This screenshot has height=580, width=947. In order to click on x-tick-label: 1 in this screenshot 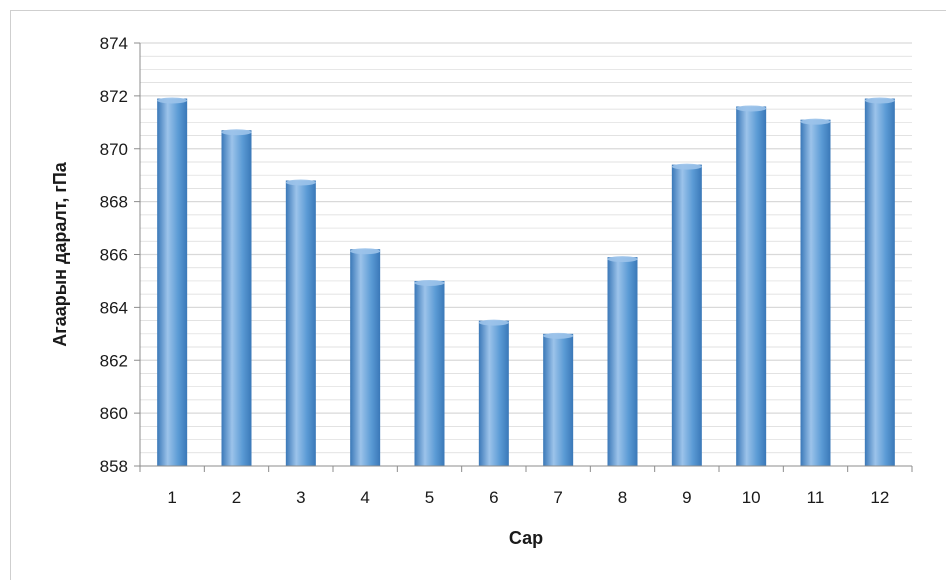, I will do `click(171, 497)`.